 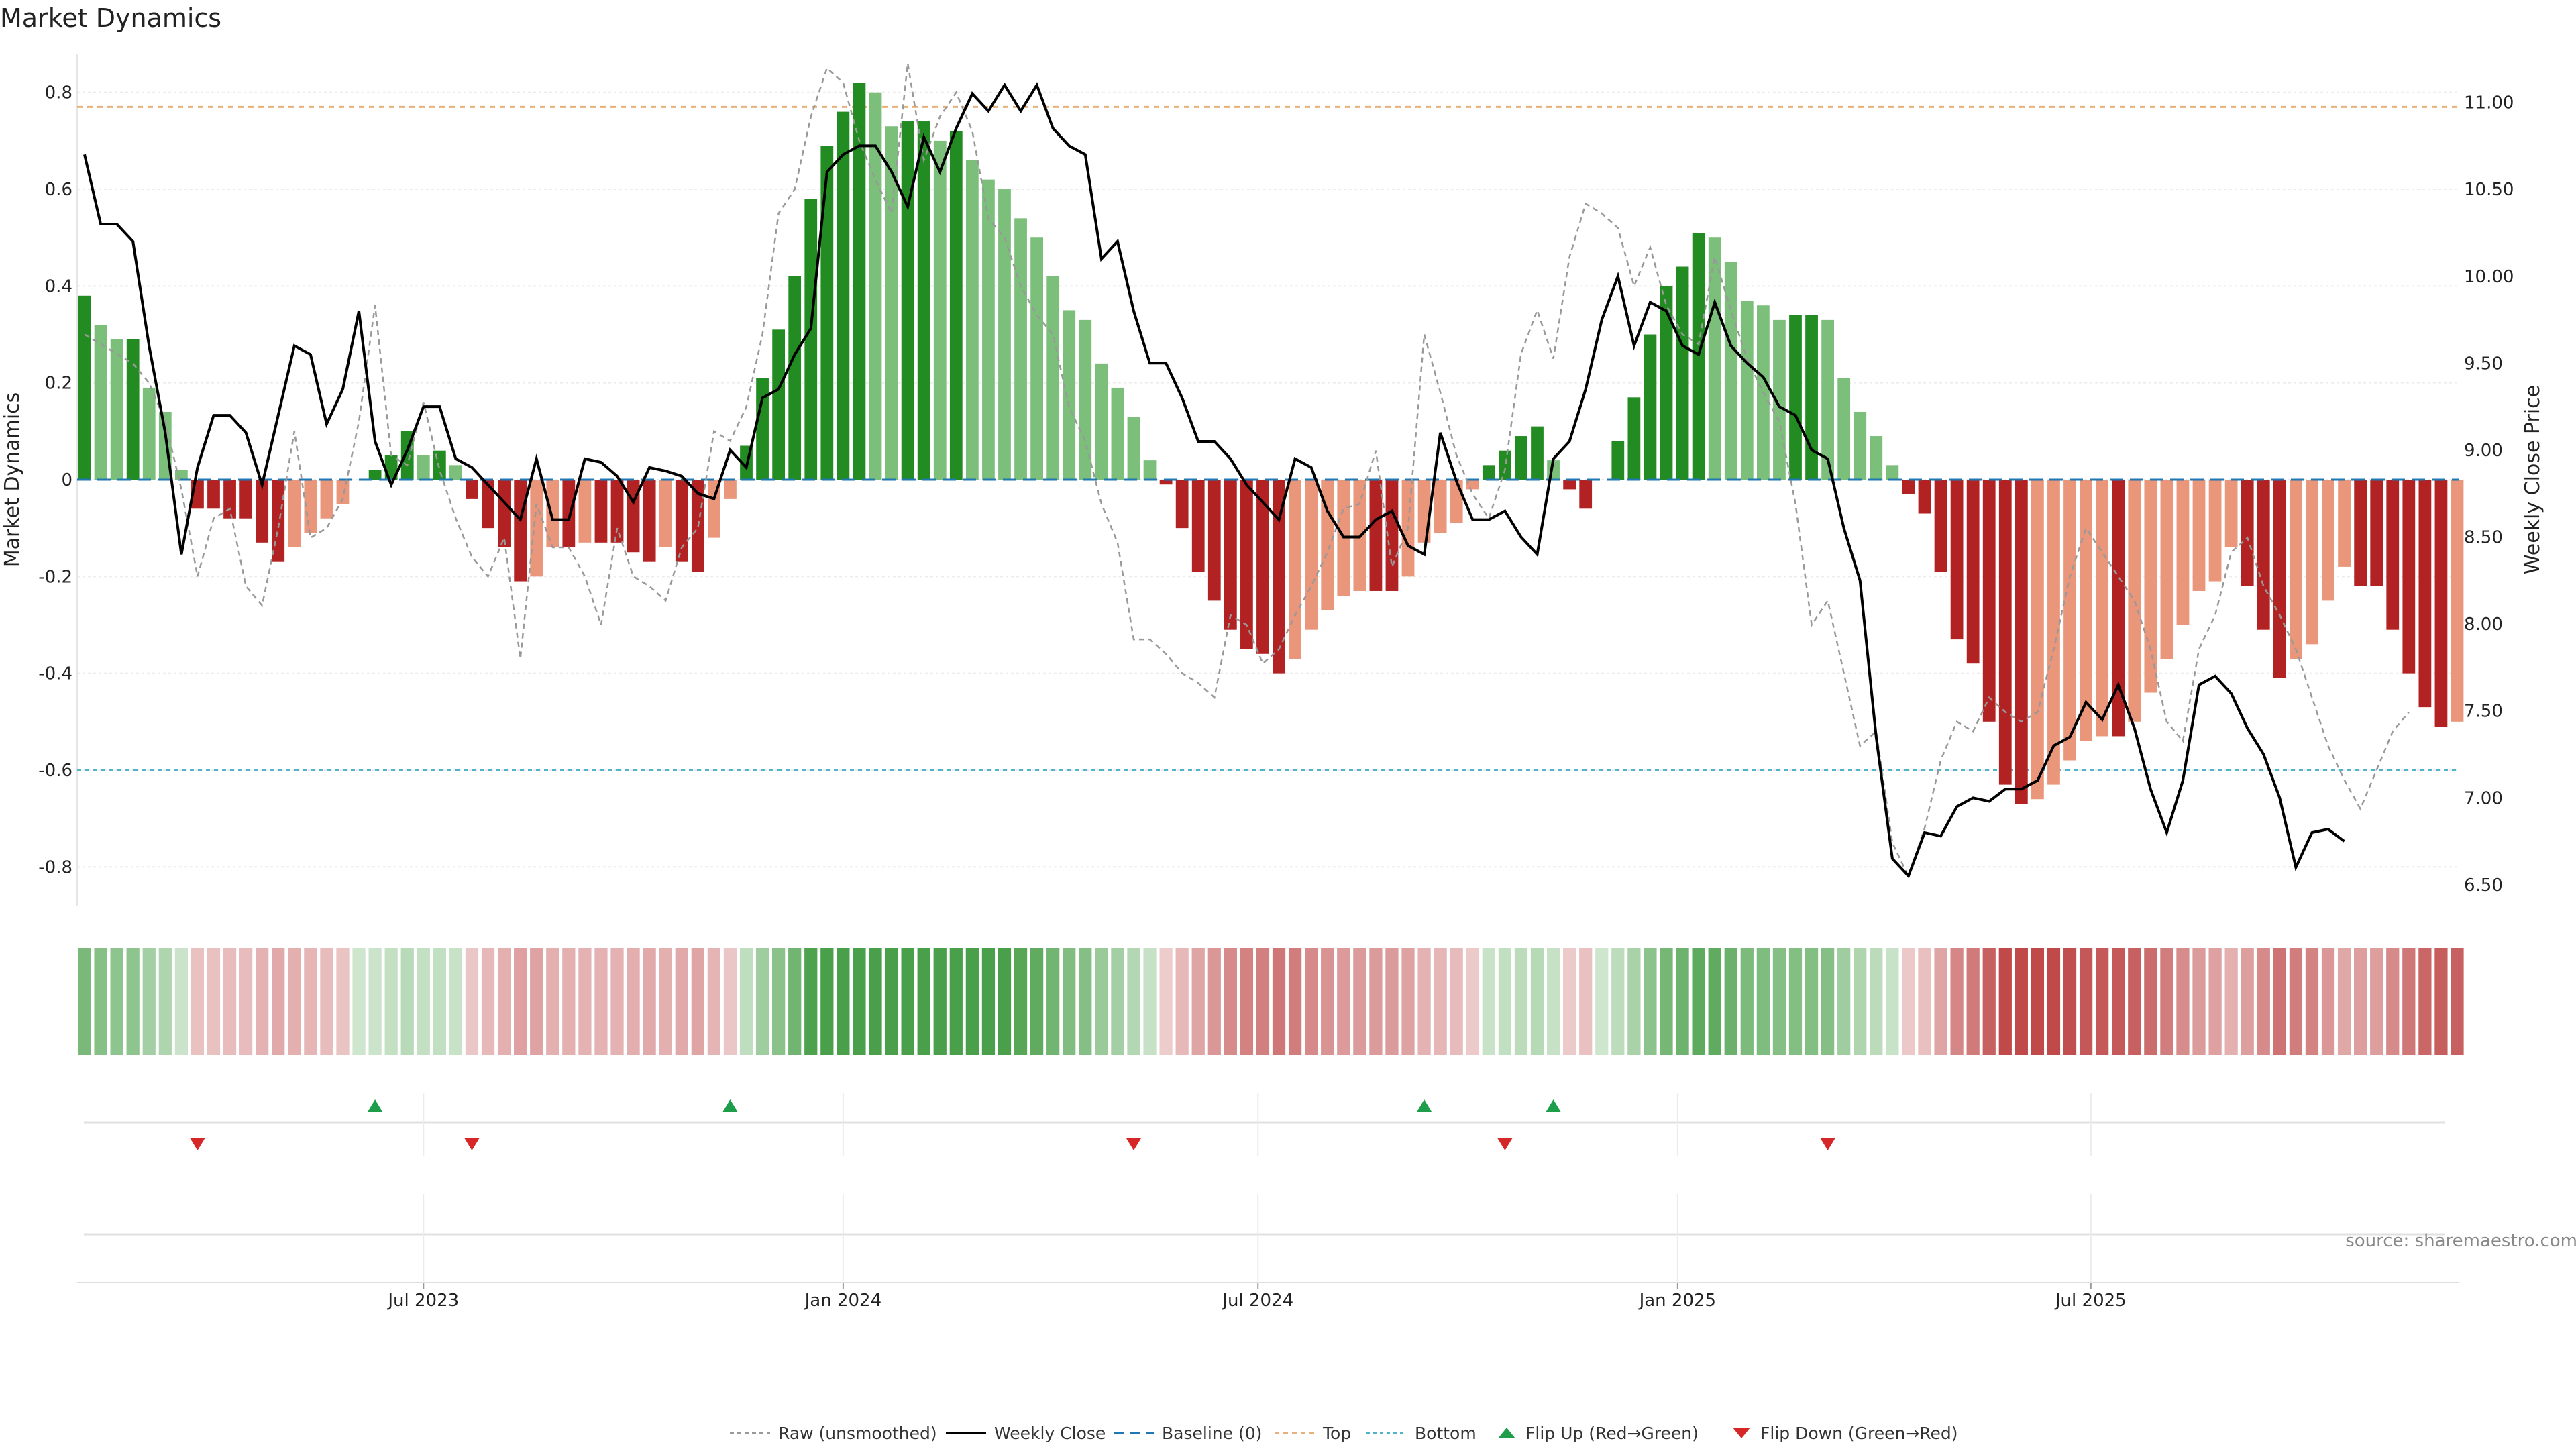 What do you see at coordinates (2532, 479) in the screenshot?
I see `right-axis-label: Weekly Close Price` at bounding box center [2532, 479].